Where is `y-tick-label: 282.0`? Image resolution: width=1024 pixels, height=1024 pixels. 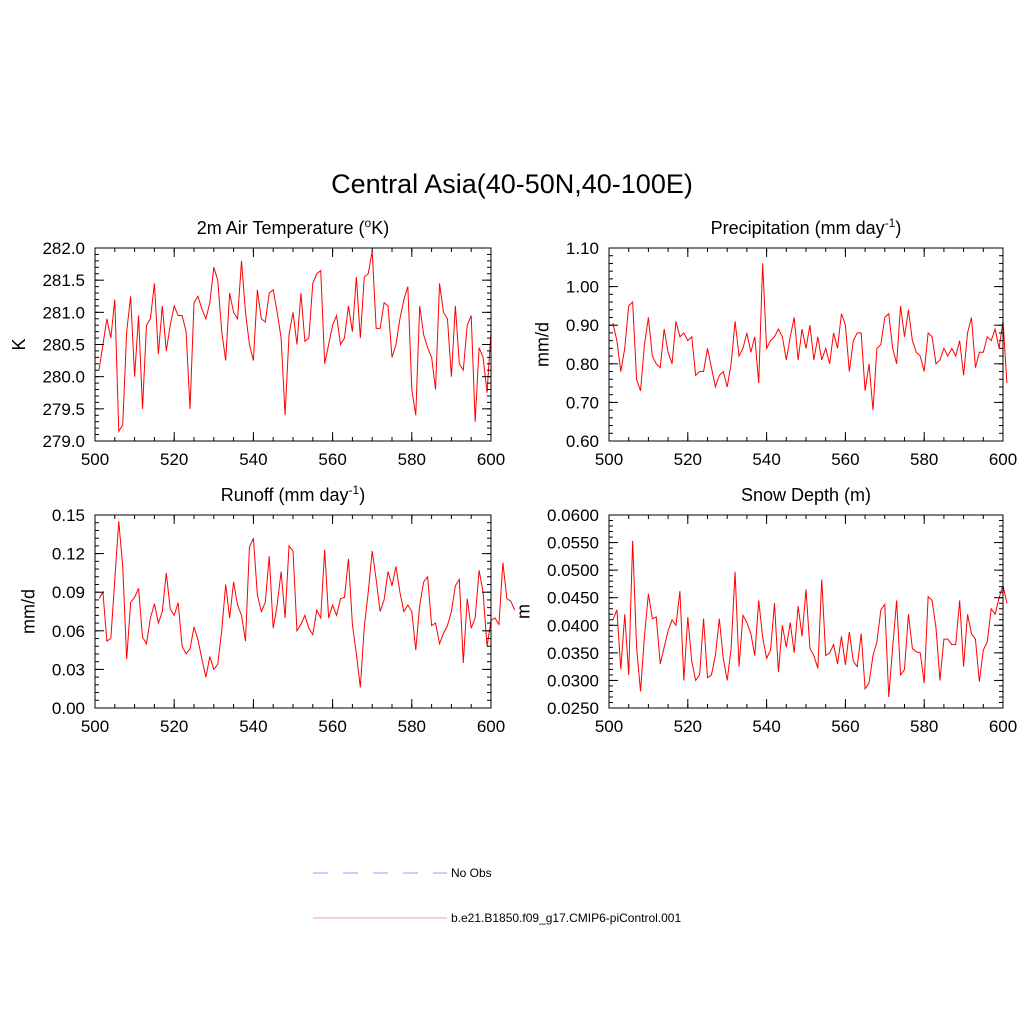 y-tick-label: 282.0 is located at coordinates (63, 248).